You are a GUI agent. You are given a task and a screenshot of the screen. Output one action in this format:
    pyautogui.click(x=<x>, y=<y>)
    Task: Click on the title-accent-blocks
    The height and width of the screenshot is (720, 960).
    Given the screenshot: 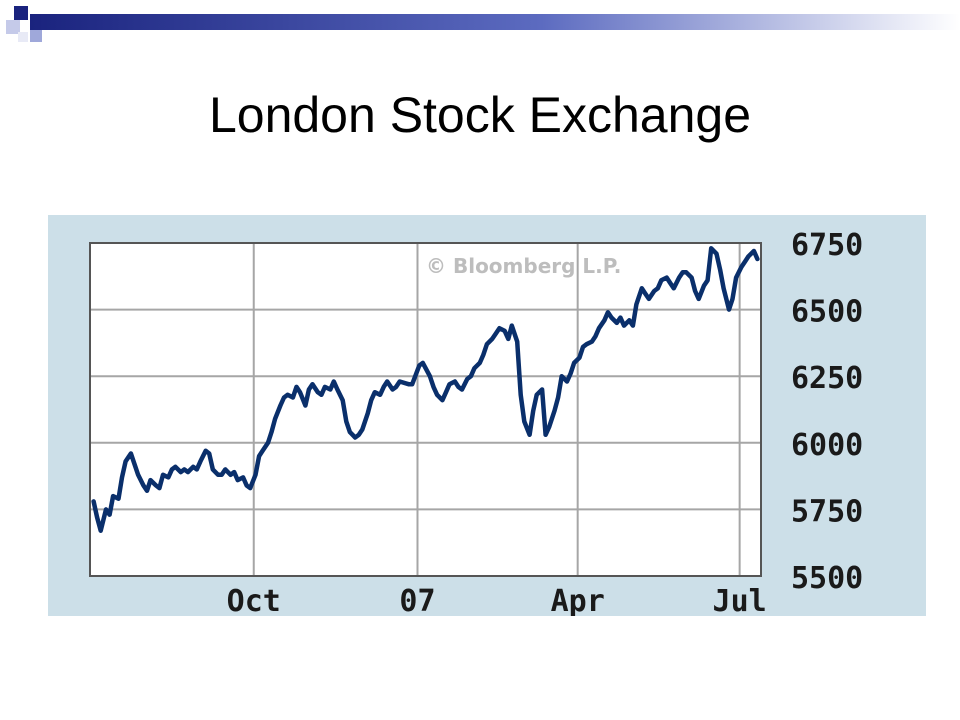 What is the action you would take?
    pyautogui.click(x=483, y=24)
    